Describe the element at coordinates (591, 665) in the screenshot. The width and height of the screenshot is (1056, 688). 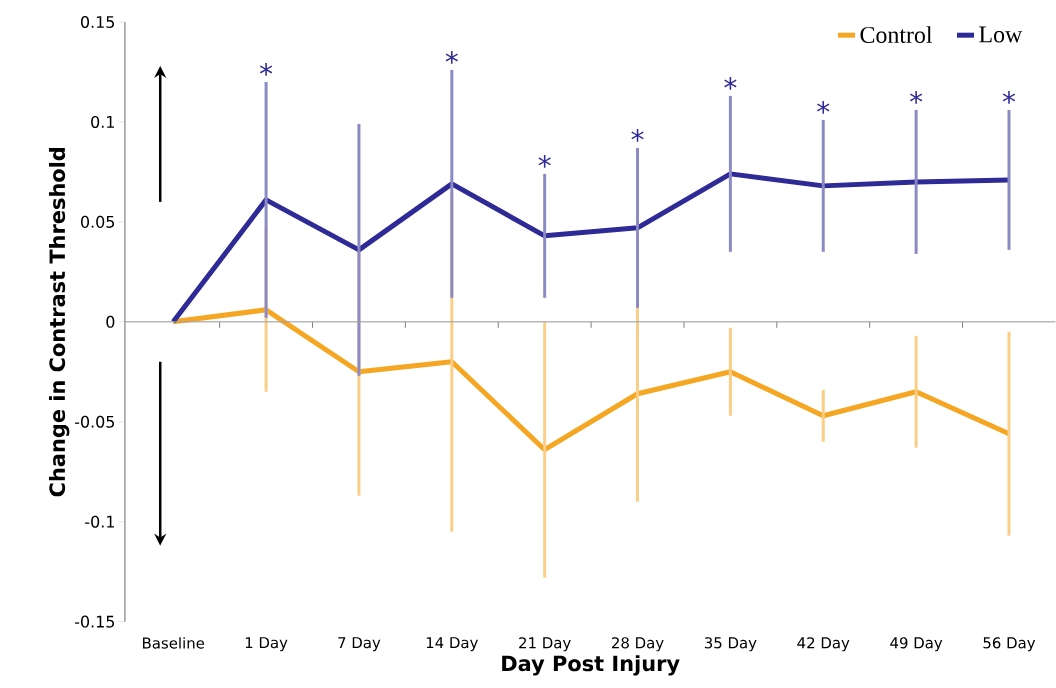
I see `x-axis-title: Day Post Injury` at that location.